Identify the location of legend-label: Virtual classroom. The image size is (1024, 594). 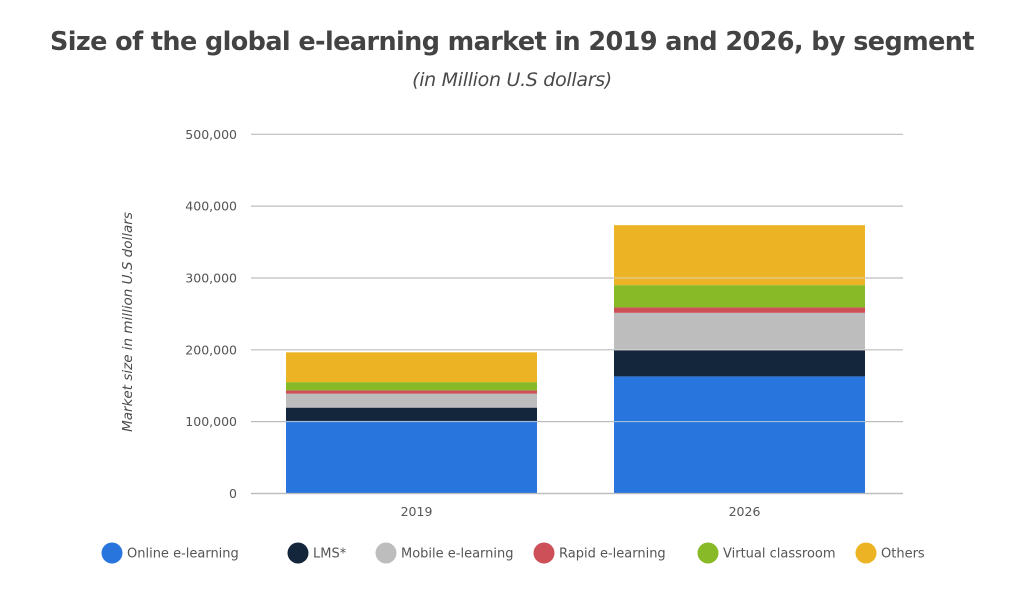
(779, 554).